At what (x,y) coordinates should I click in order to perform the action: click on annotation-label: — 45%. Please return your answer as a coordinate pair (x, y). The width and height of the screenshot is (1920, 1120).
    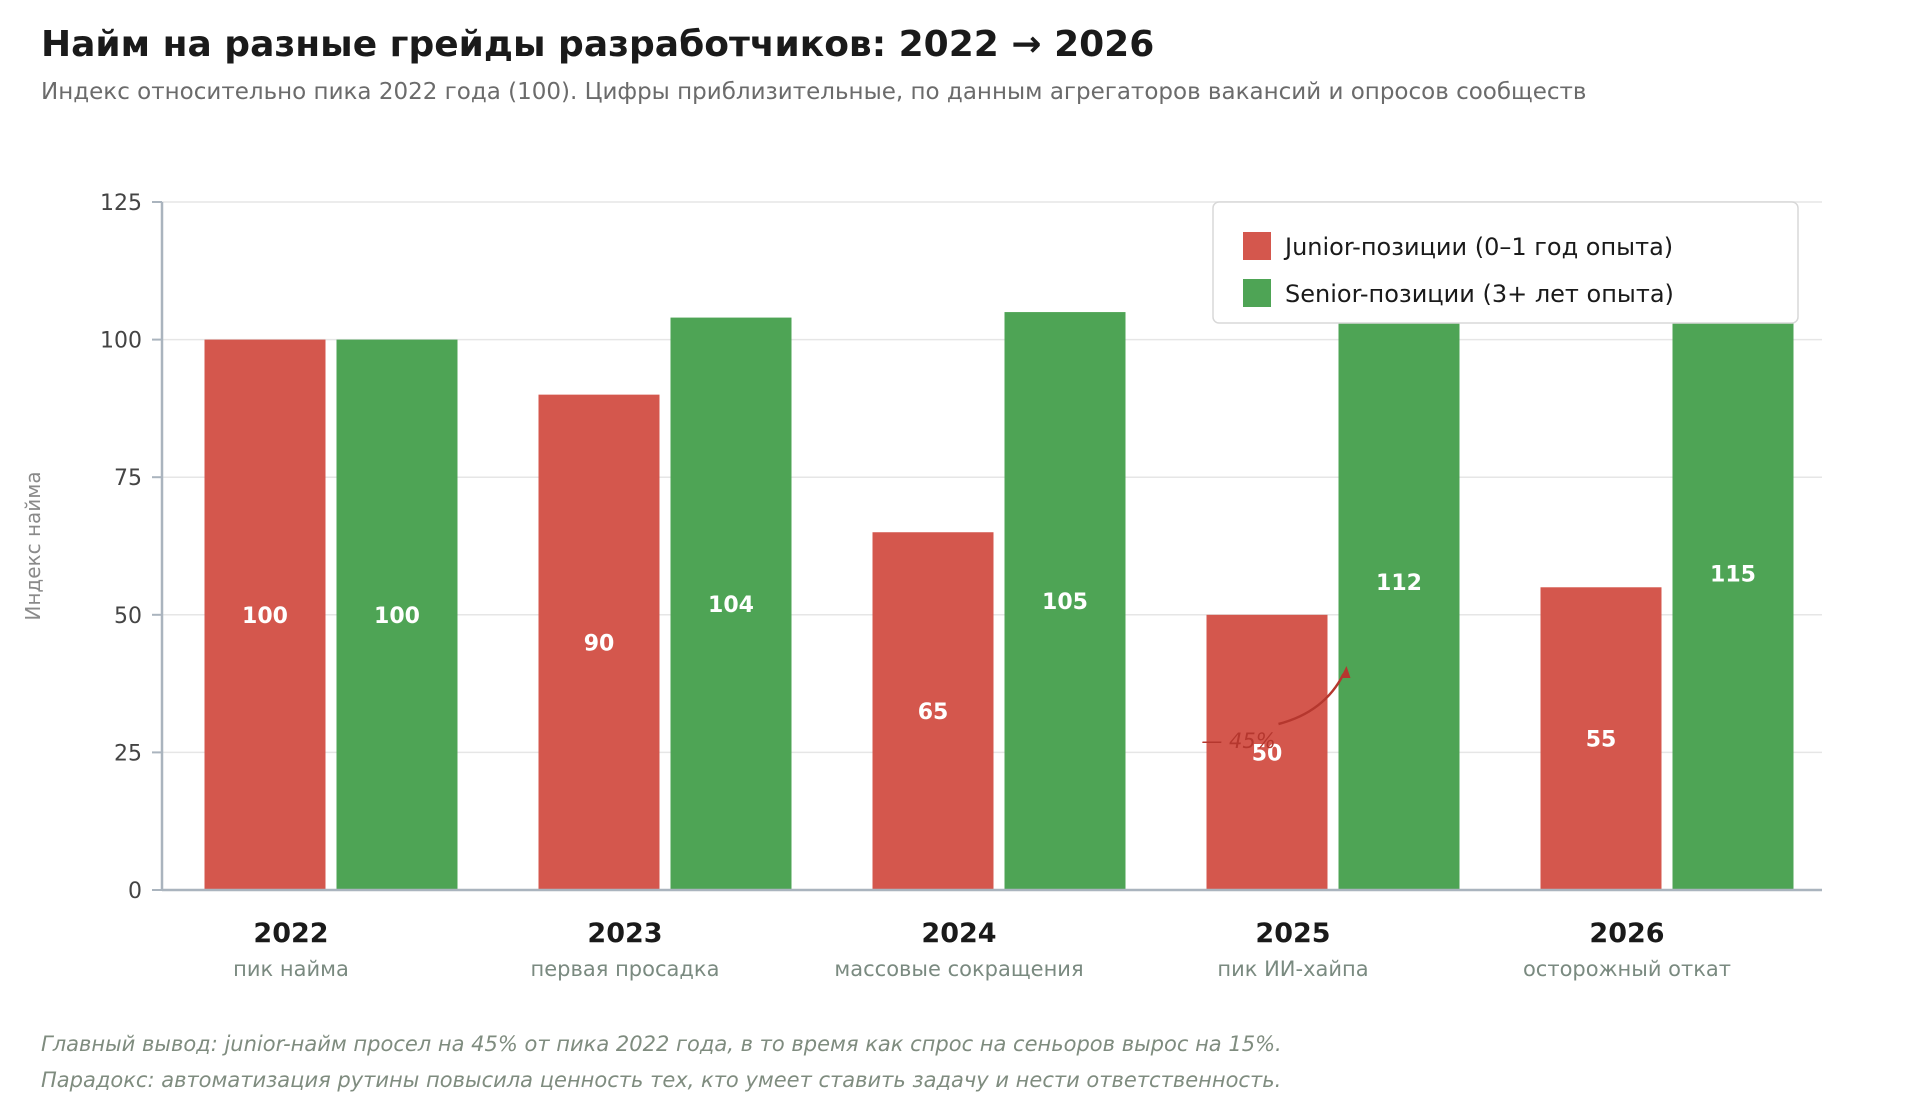
    Looking at the image, I should click on (1238, 741).